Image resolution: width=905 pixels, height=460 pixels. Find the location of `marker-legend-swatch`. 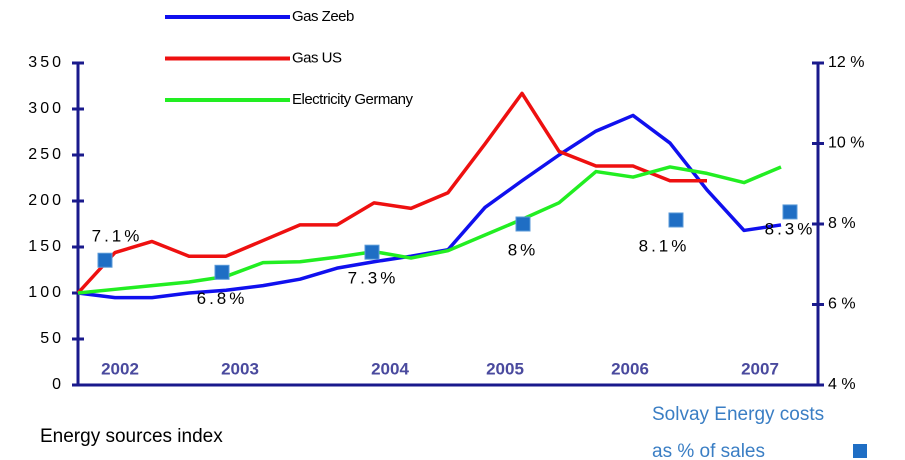

marker-legend-swatch is located at coordinates (860, 451).